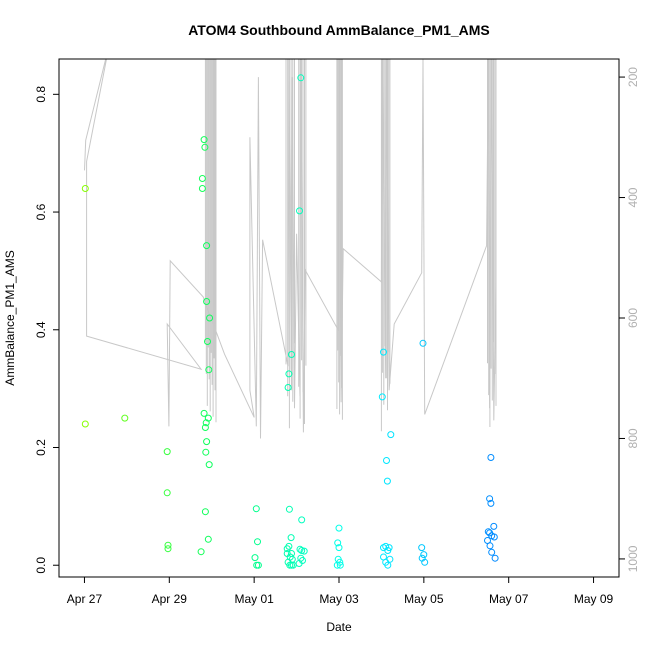 The width and height of the screenshot is (650, 650). What do you see at coordinates (339, 599) in the screenshot?
I see `x-tick-label: May 03` at bounding box center [339, 599].